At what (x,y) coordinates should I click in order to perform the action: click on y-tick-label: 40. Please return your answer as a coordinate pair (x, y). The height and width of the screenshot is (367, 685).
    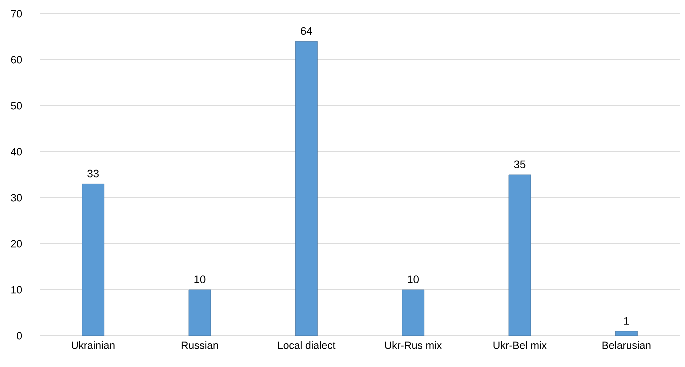
    Looking at the image, I should click on (16, 152).